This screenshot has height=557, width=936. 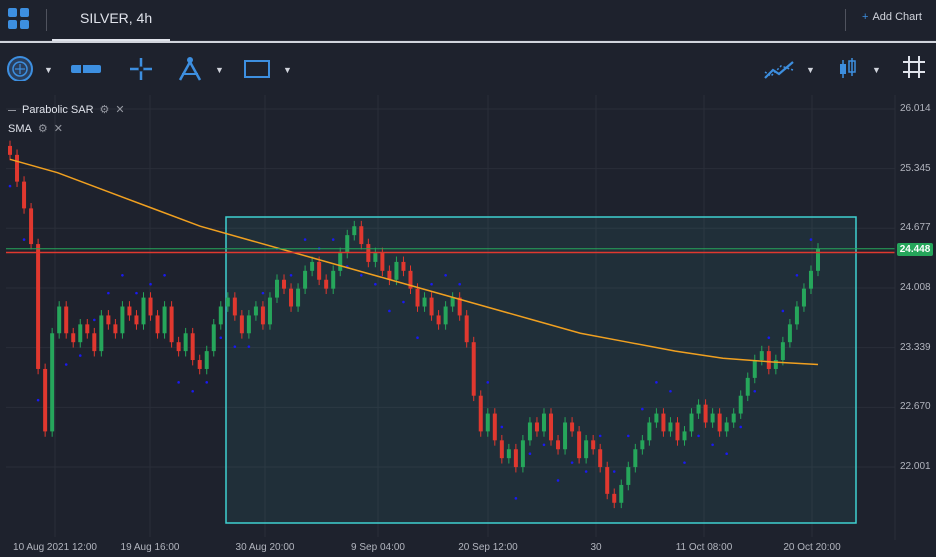 What do you see at coordinates (915, 466) in the screenshot?
I see `price-tick-label: 22.001` at bounding box center [915, 466].